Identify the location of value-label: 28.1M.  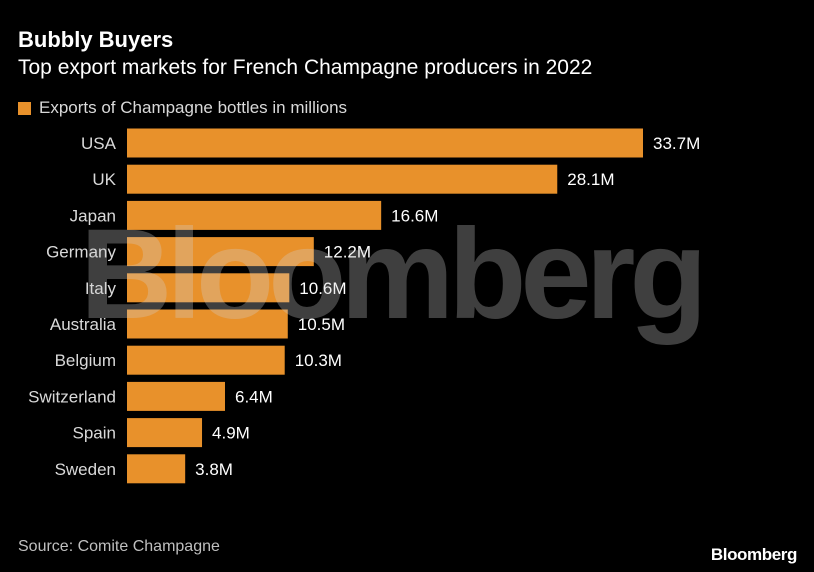
(590, 179).